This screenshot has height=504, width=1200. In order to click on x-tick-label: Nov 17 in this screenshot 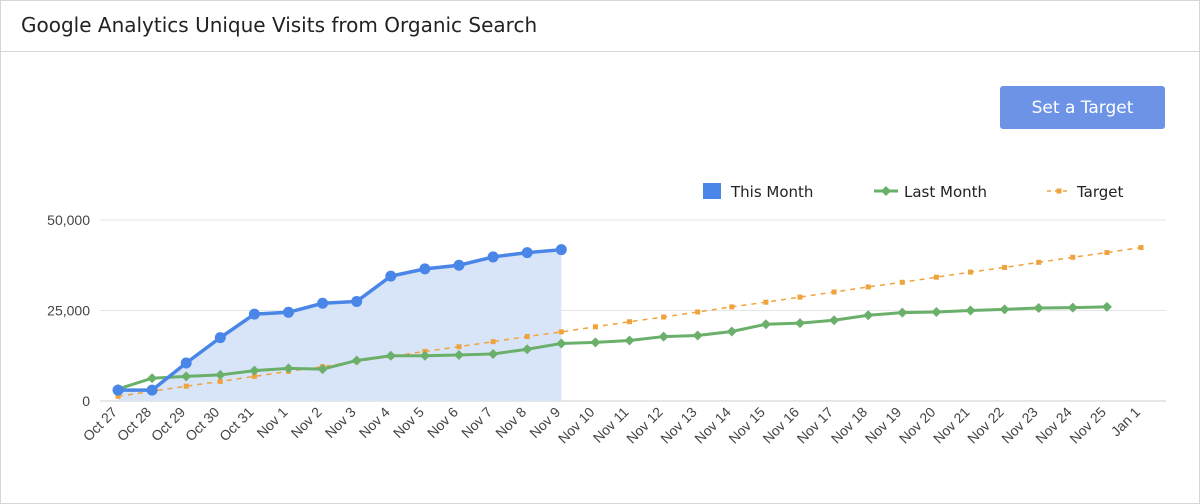, I will do `click(815, 425)`.